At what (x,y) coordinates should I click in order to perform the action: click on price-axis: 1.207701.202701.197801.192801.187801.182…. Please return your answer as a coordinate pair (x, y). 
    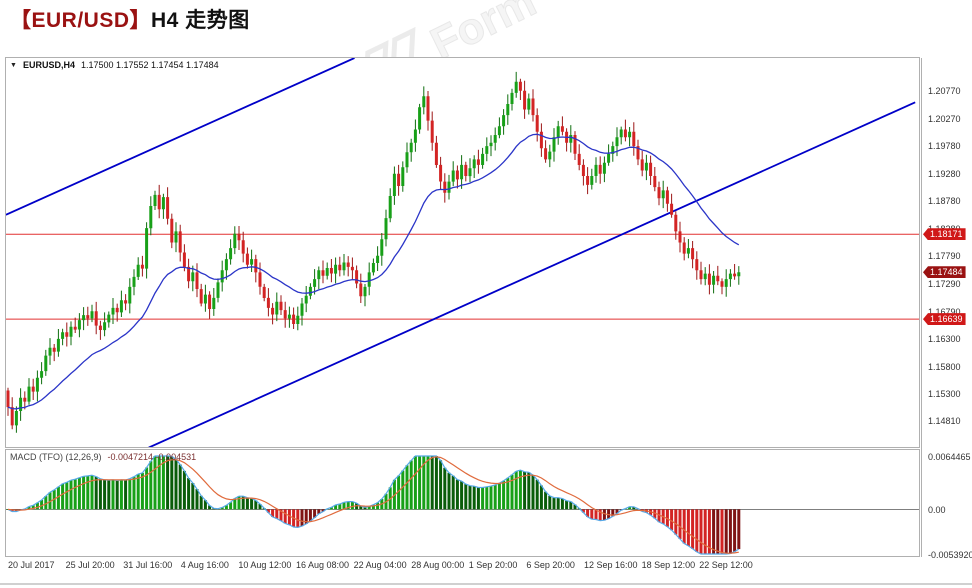
    Looking at the image, I should click on (946, 309).